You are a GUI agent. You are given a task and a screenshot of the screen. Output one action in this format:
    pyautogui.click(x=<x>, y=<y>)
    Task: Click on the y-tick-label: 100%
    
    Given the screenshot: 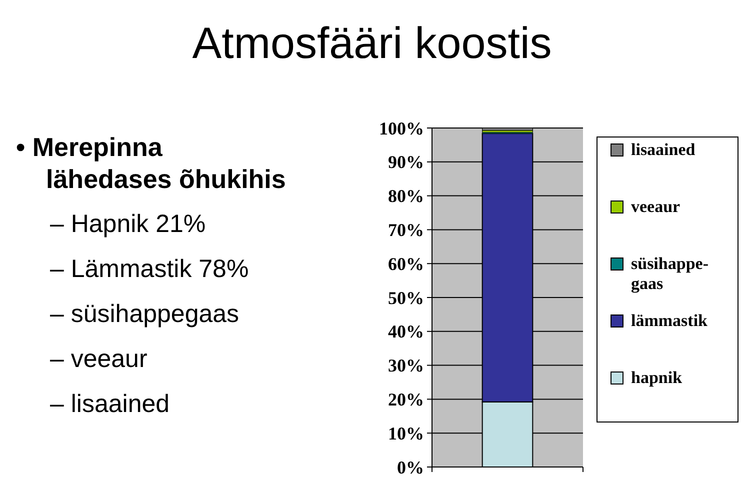 What is the action you would take?
    pyautogui.click(x=401, y=128)
    